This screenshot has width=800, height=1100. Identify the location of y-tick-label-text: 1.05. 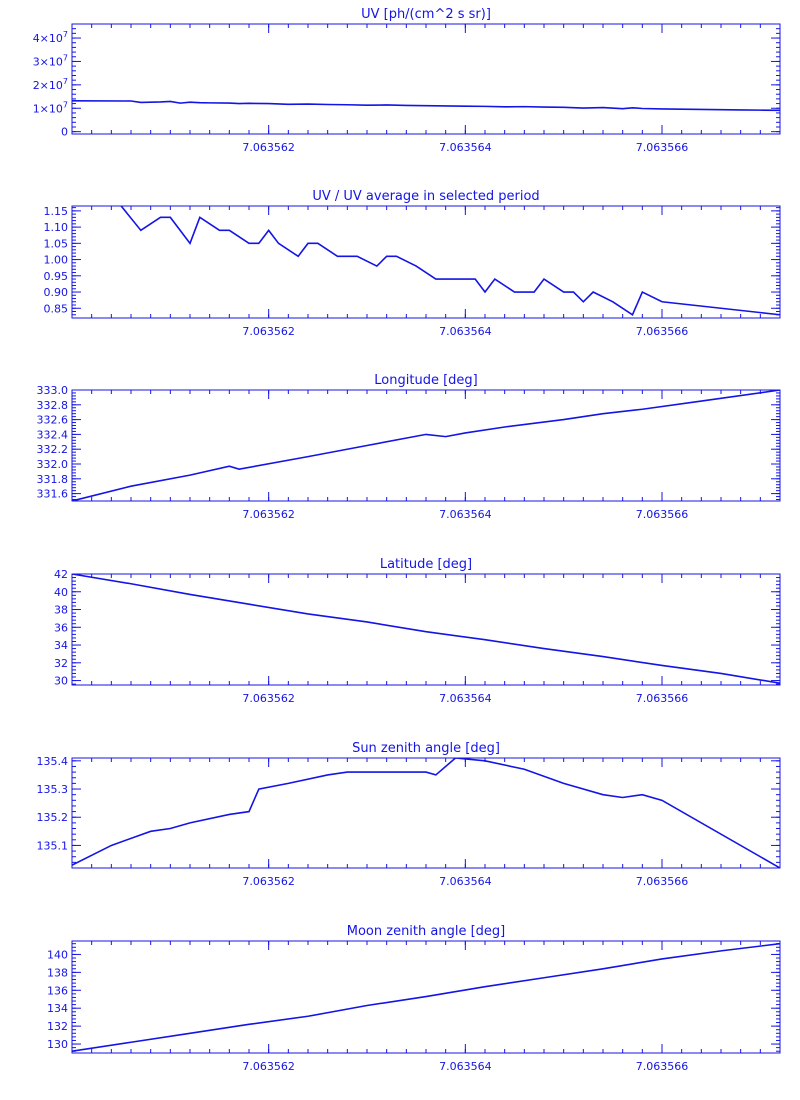
(56, 243).